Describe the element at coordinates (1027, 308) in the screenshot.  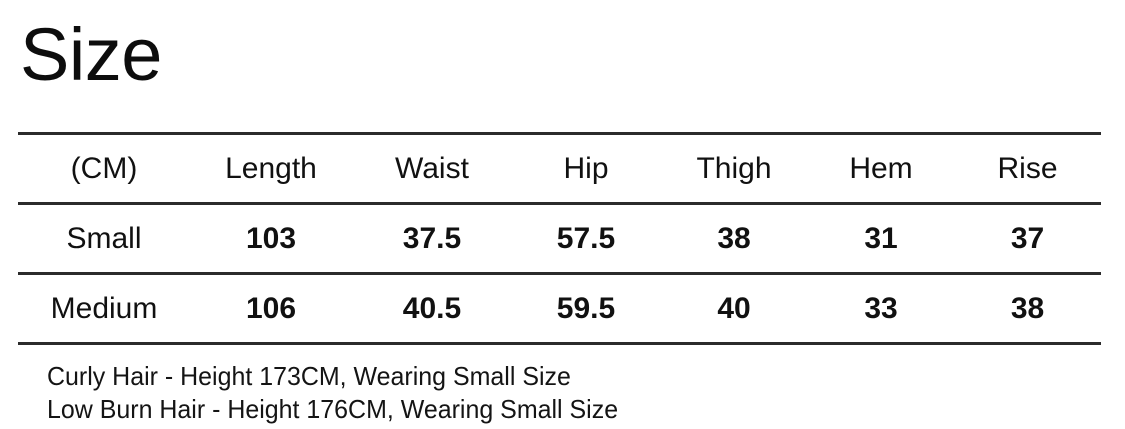
I see `cell-rise: 38` at that location.